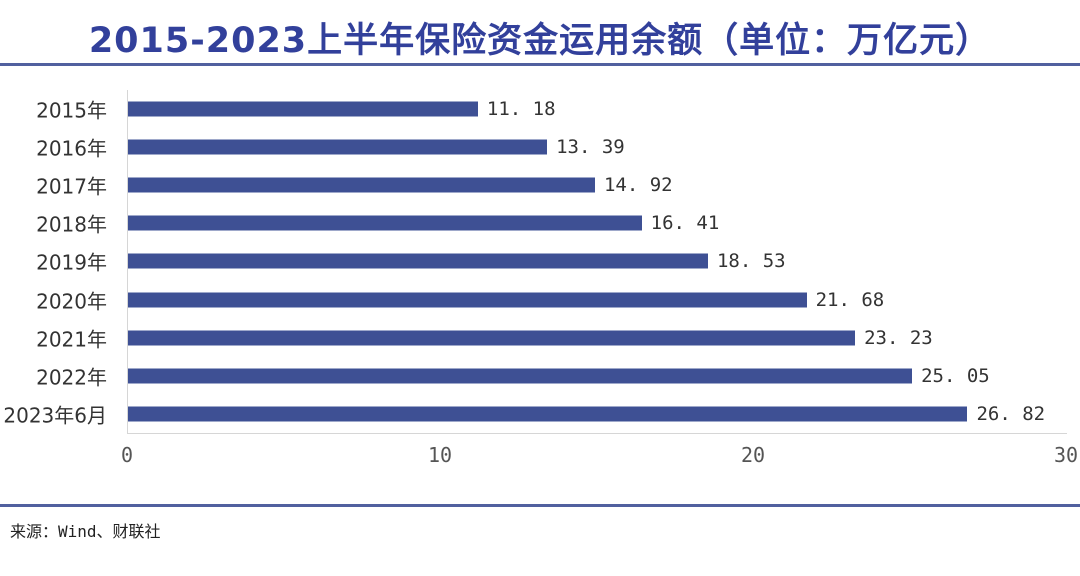 The height and width of the screenshot is (576, 1080). I want to click on chart-row: 2015年 11. 18, so click(551, 109).